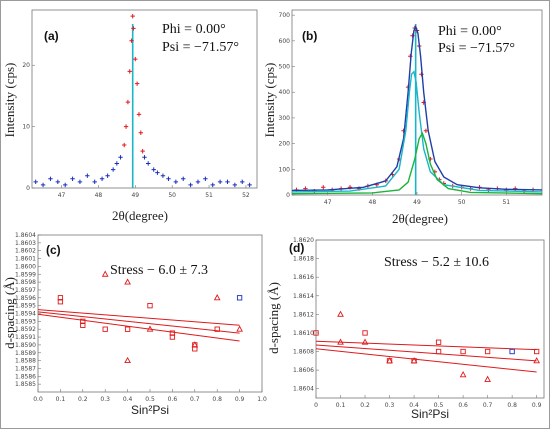 Image resolution: width=550 pixels, height=429 pixels. Describe the element at coordinates (25, 243) in the screenshot. I see `y-tick-label: 1.8603` at that location.